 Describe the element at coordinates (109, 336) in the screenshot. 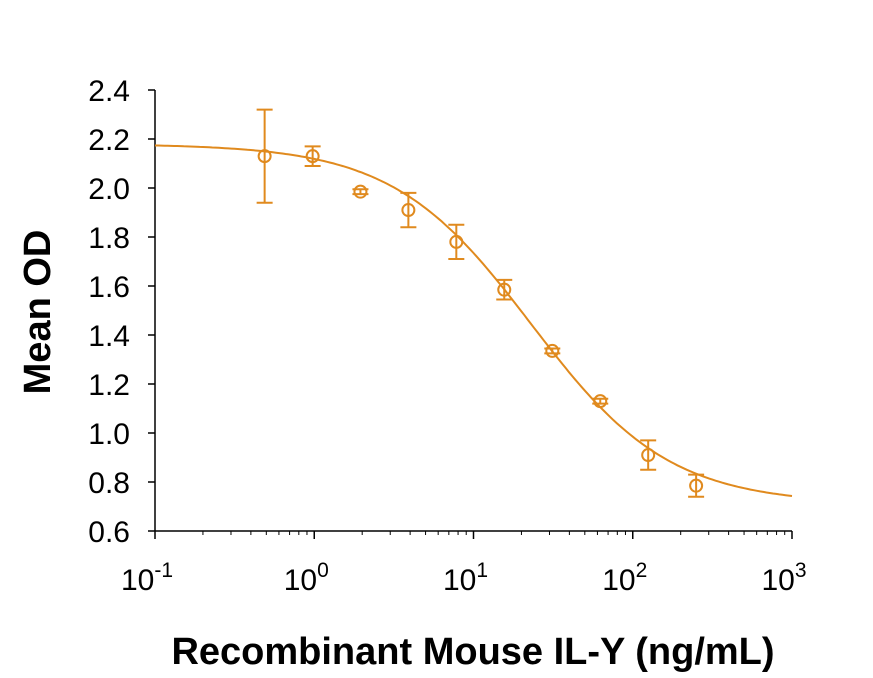

I see `y-tick-label: 1.4` at that location.